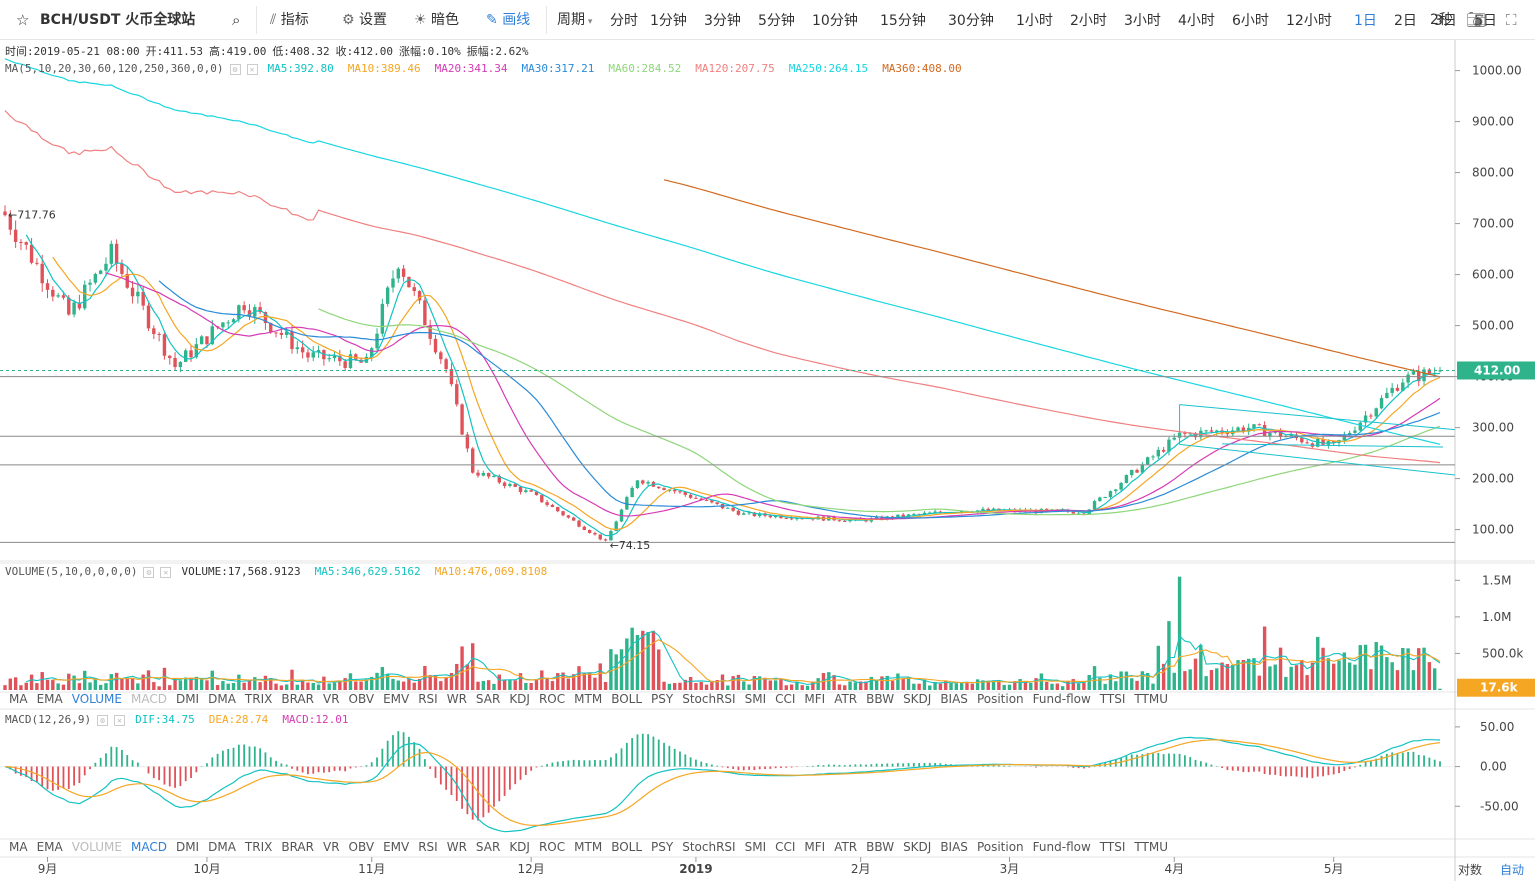  Describe the element at coordinates (835, 21) in the screenshot. I see `period-option: 10分钟` at that location.